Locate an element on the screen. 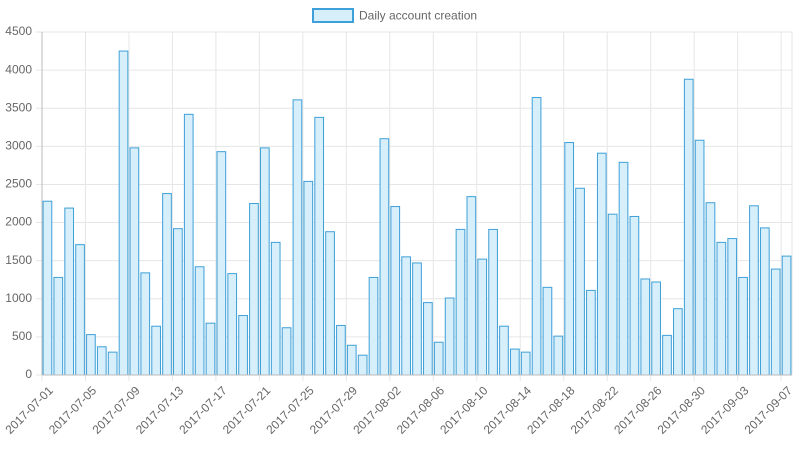  y-tick-label: 4500 is located at coordinates (18, 31).